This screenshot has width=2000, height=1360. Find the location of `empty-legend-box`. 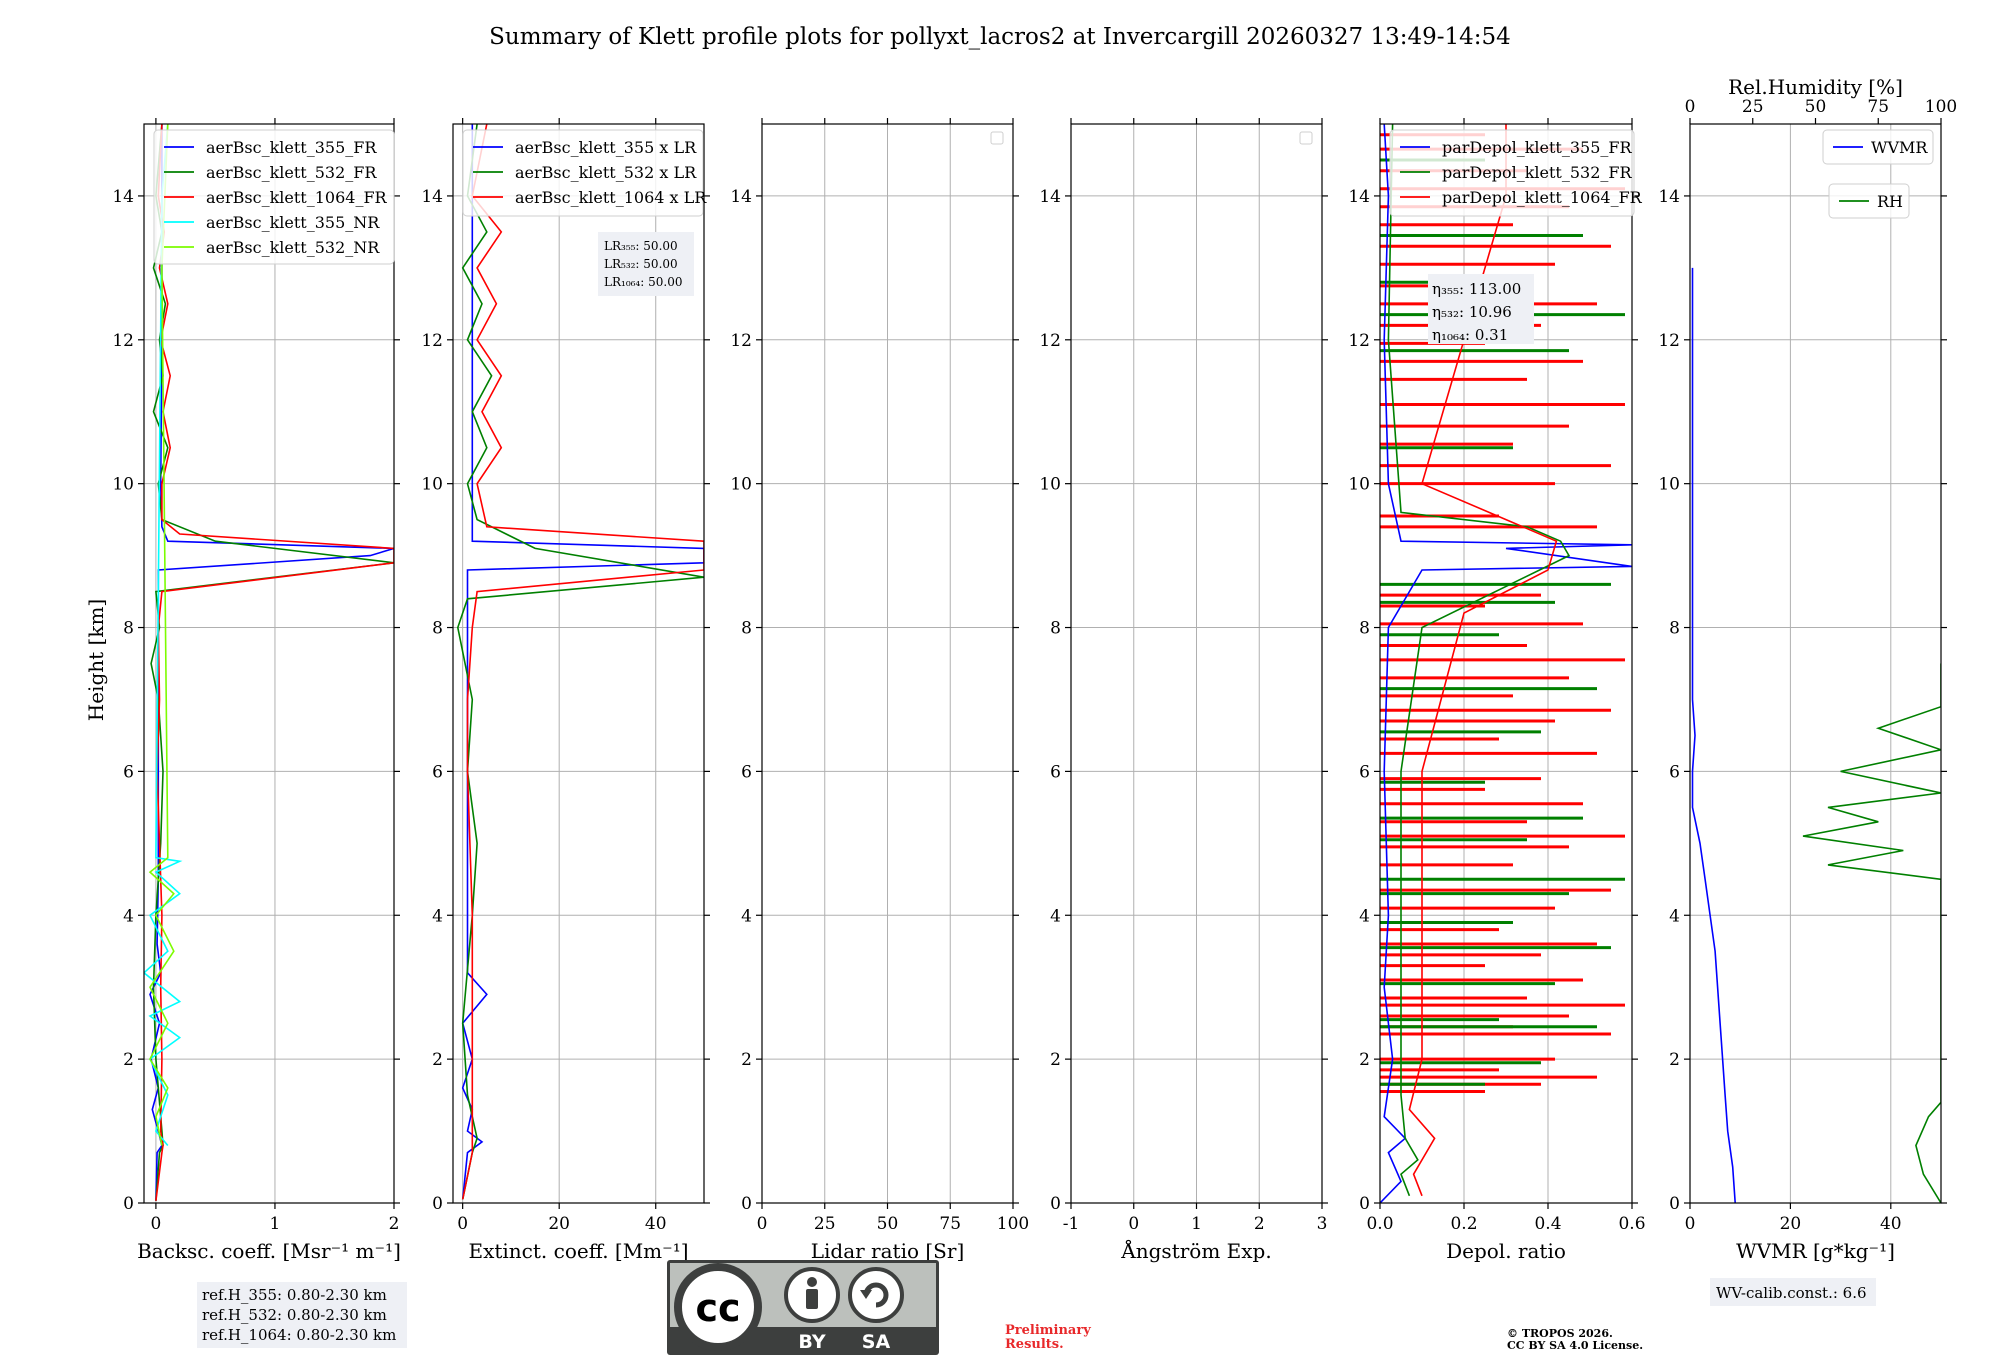

empty-legend-box is located at coordinates (997, 138).